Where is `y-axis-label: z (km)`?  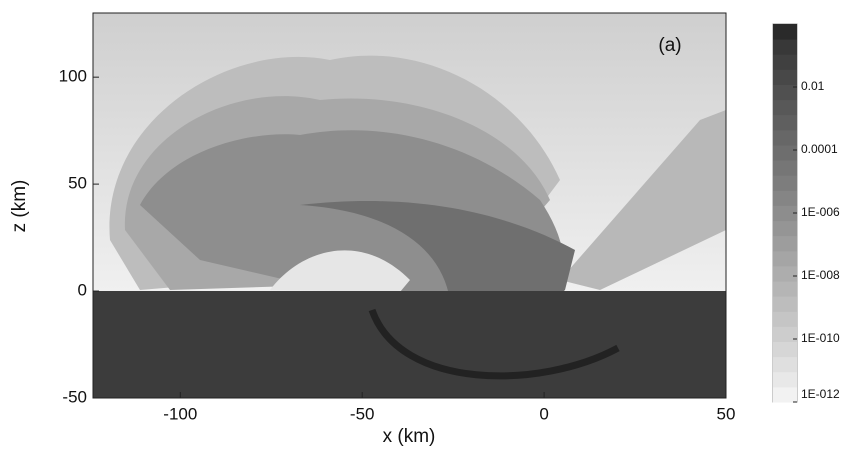
y-axis-label: z (km) is located at coordinates (19, 206).